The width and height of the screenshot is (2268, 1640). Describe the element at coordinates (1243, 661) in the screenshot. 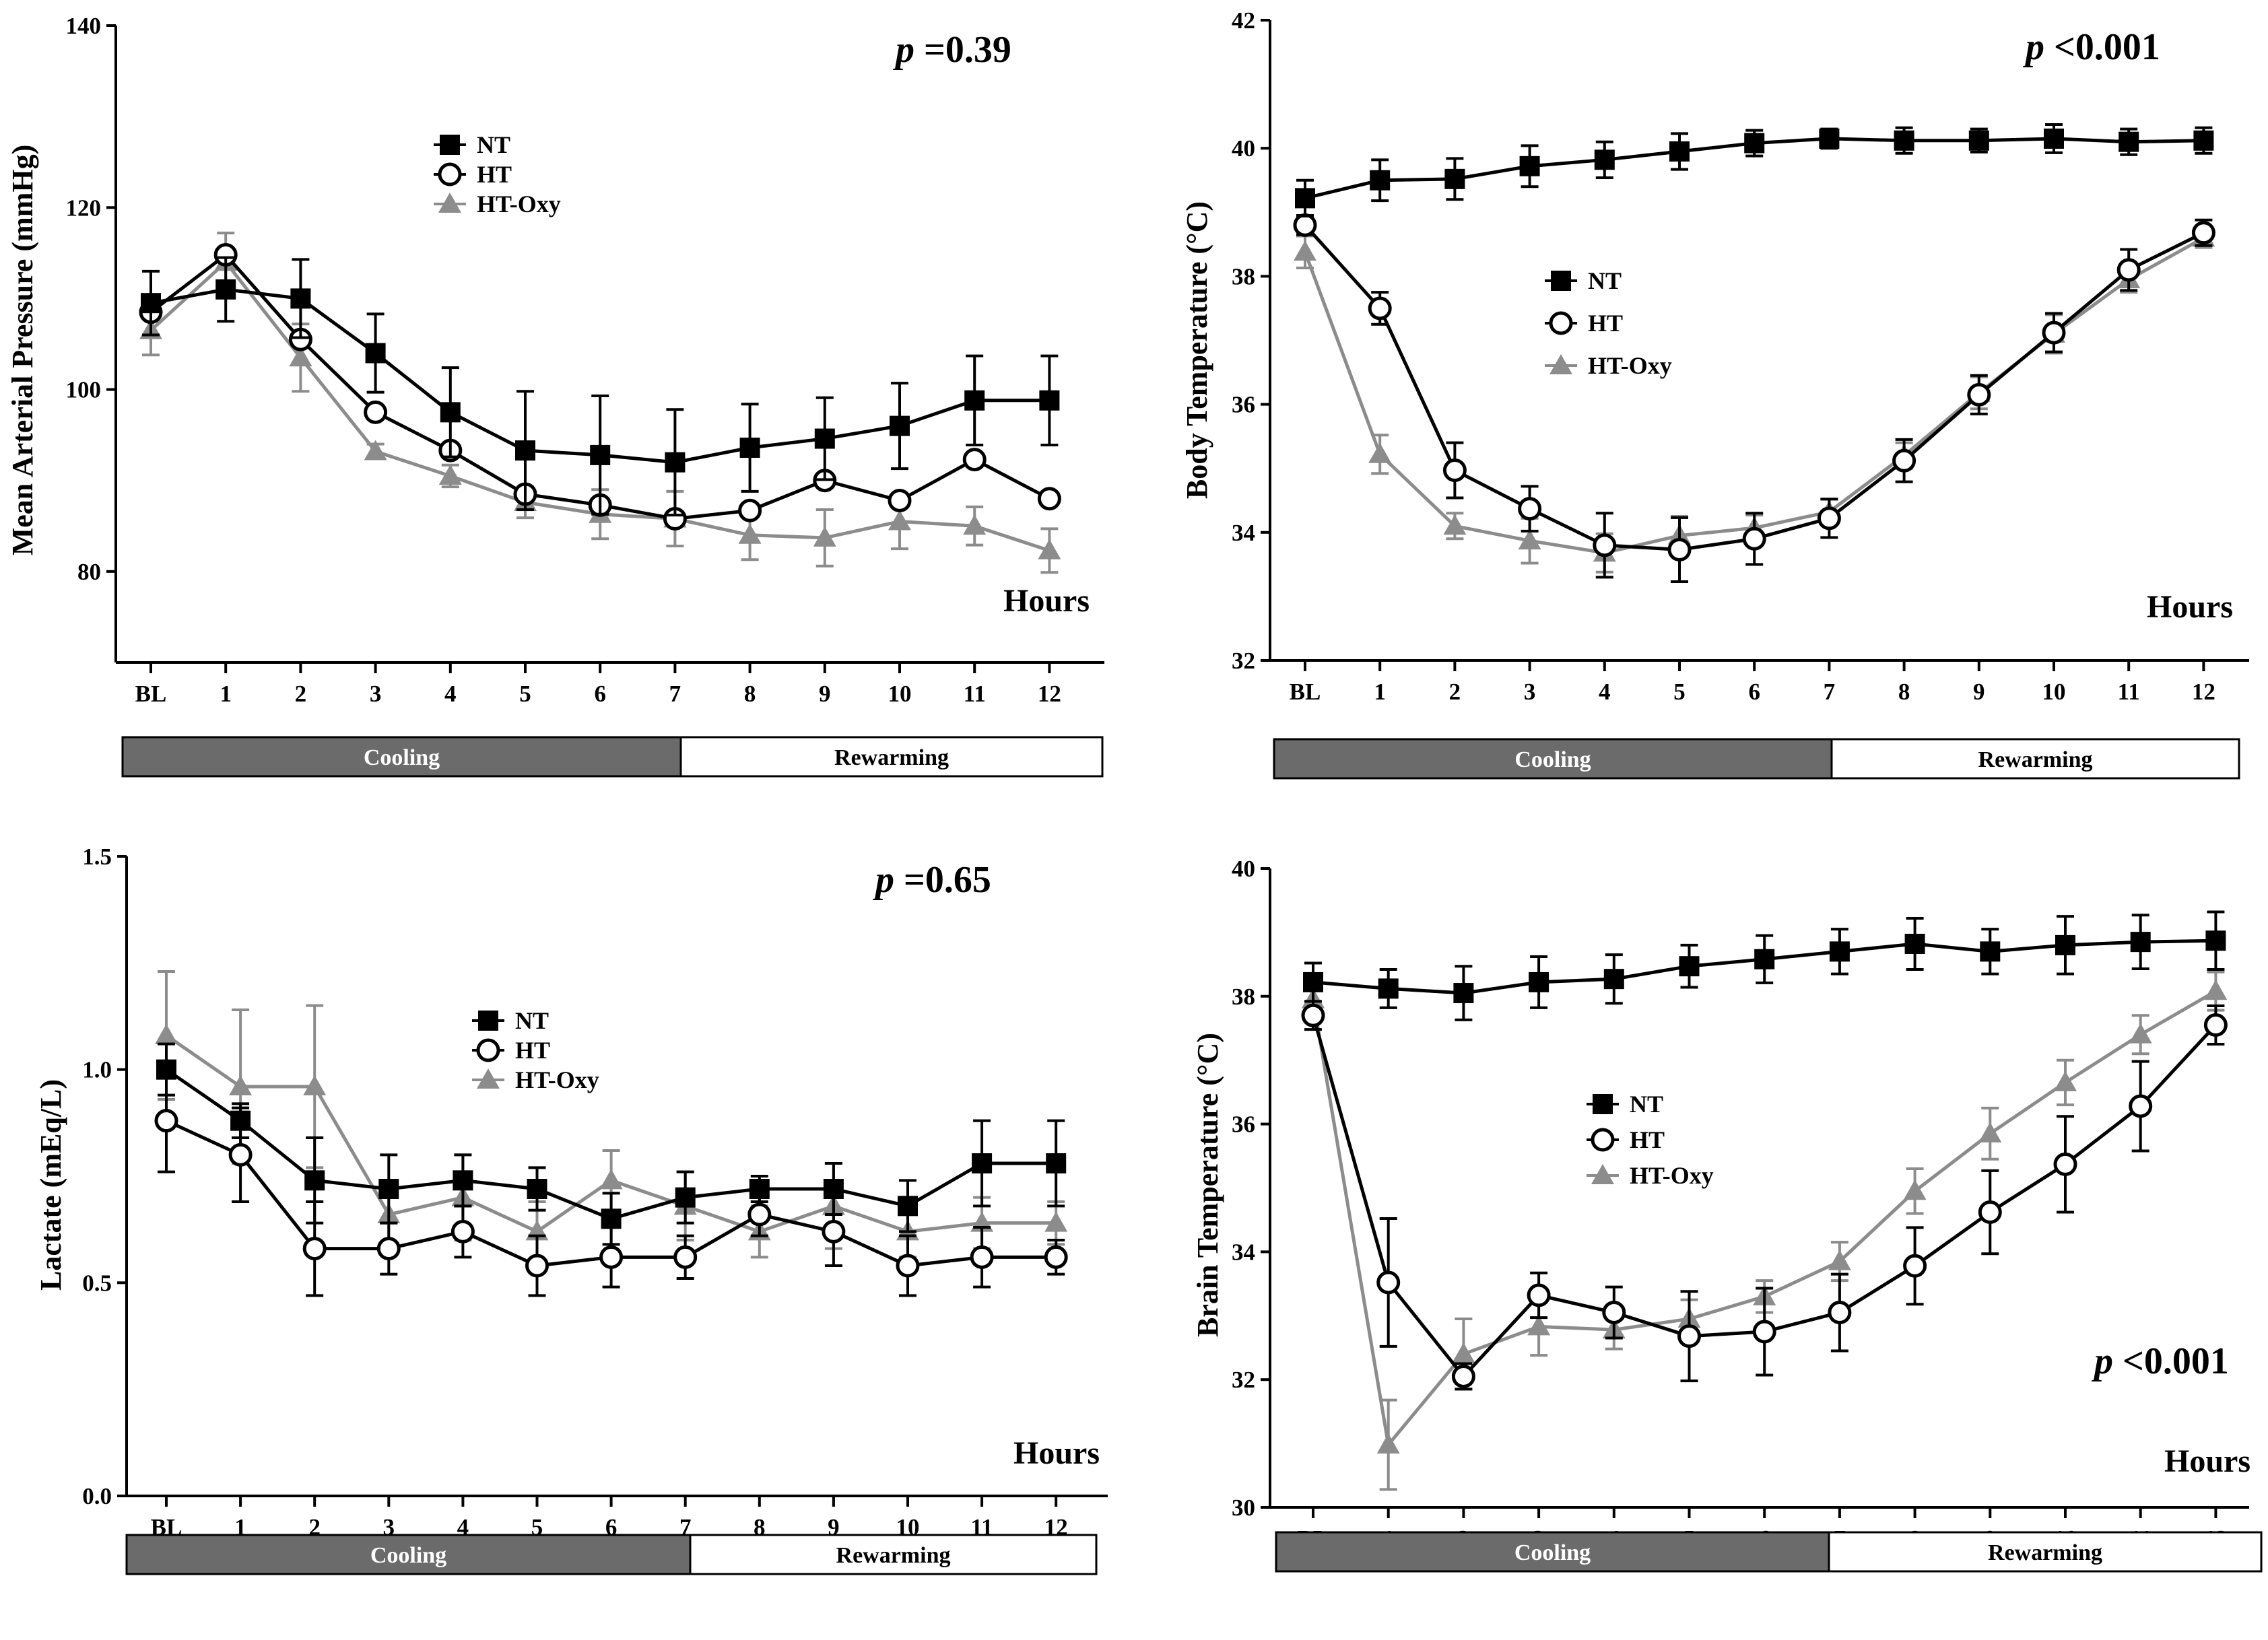

I see `y-tick-label: 32` at that location.